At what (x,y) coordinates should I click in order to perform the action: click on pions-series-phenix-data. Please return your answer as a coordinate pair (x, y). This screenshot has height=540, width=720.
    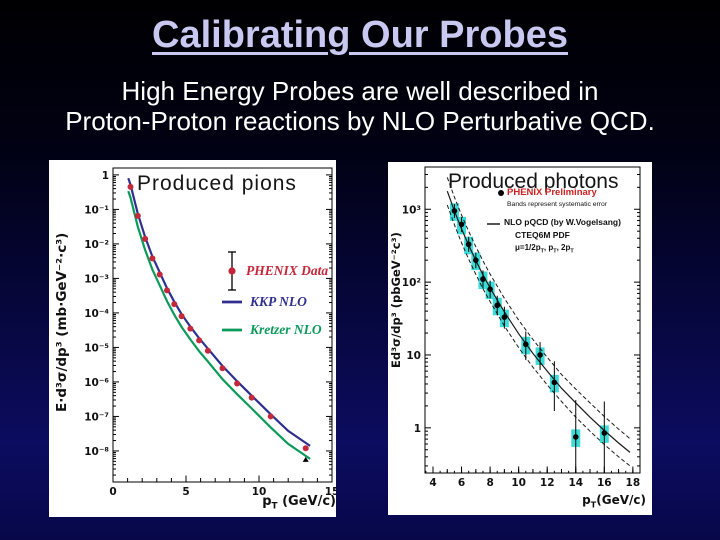
    Looking at the image, I should click on (218, 317).